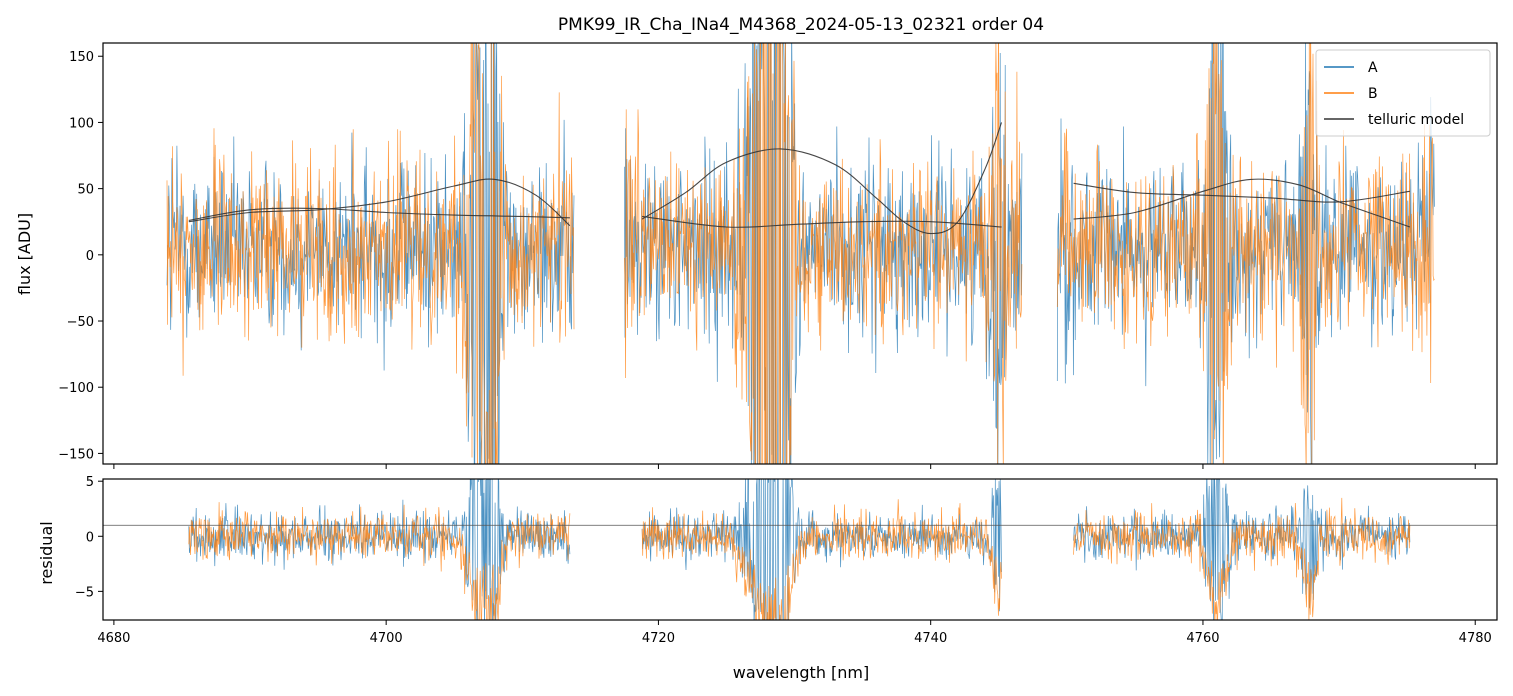 The width and height of the screenshot is (1513, 696). Describe the element at coordinates (1373, 94) in the screenshot. I see `legend-label-B: B` at that location.